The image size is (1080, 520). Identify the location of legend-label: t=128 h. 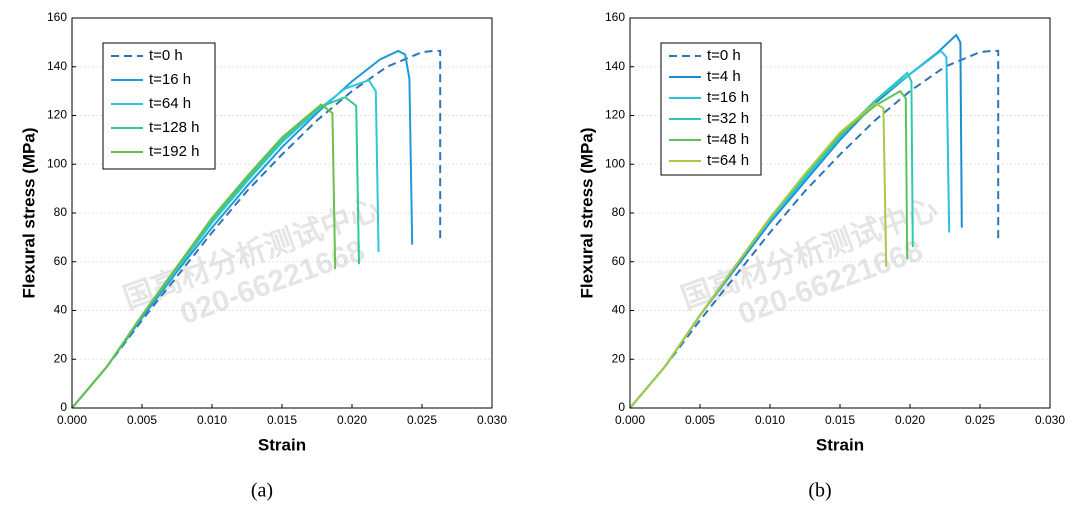
(174, 127).